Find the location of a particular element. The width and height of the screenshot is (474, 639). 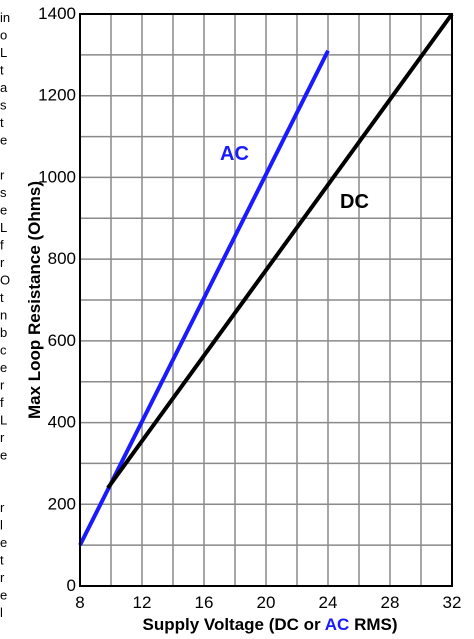

left-edge-char: in is located at coordinates (5, 17).